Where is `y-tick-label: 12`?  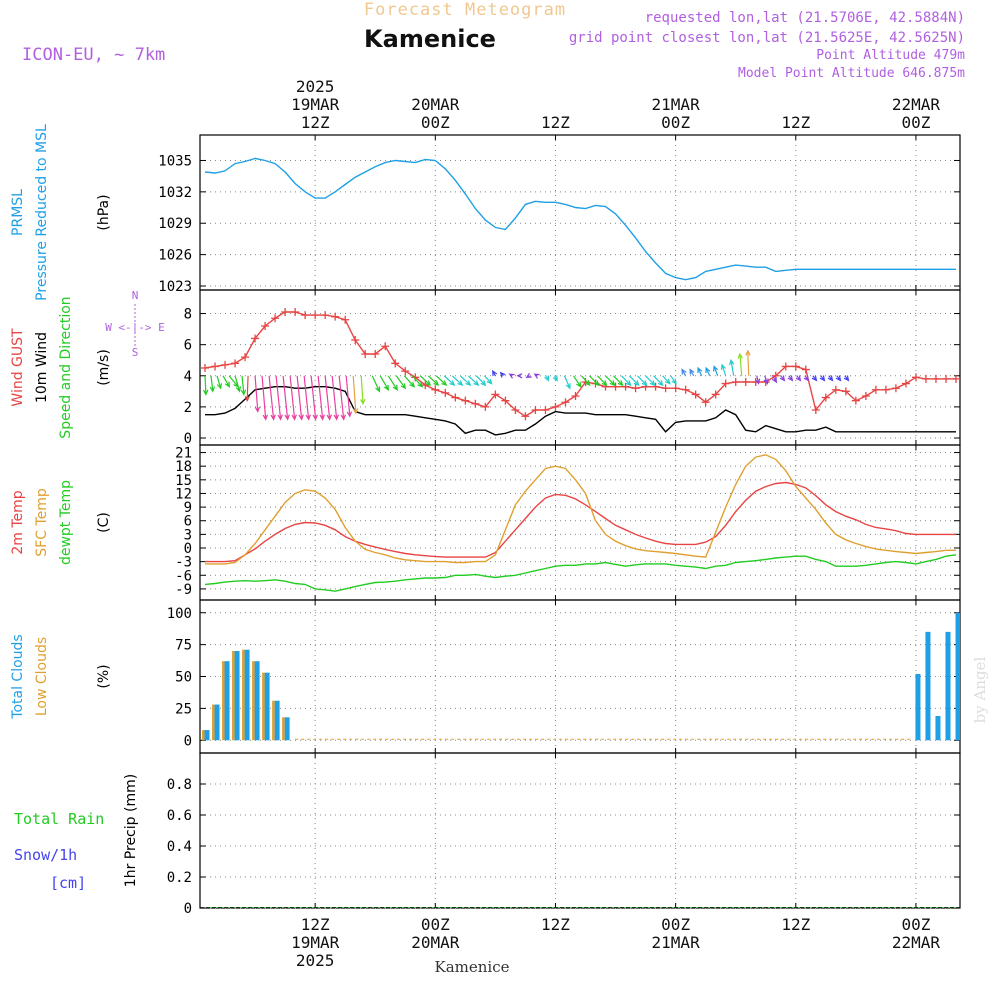
y-tick-label: 12 is located at coordinates (183, 494).